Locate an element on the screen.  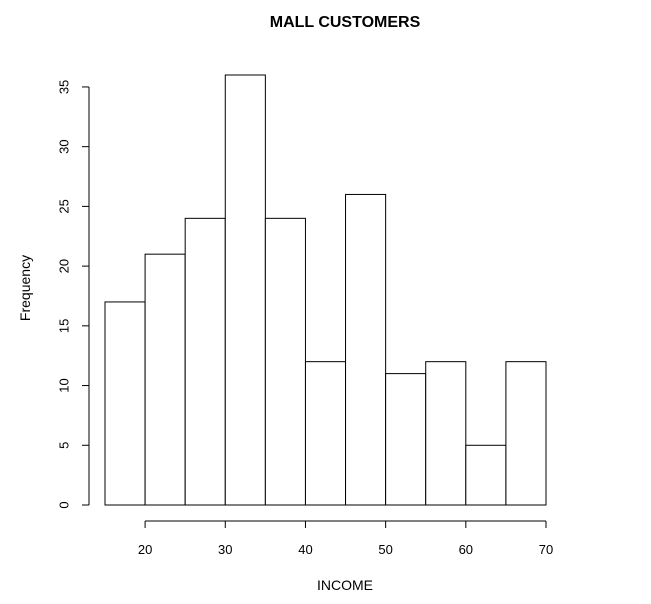
x-tick-label: 40 is located at coordinates (305, 549).